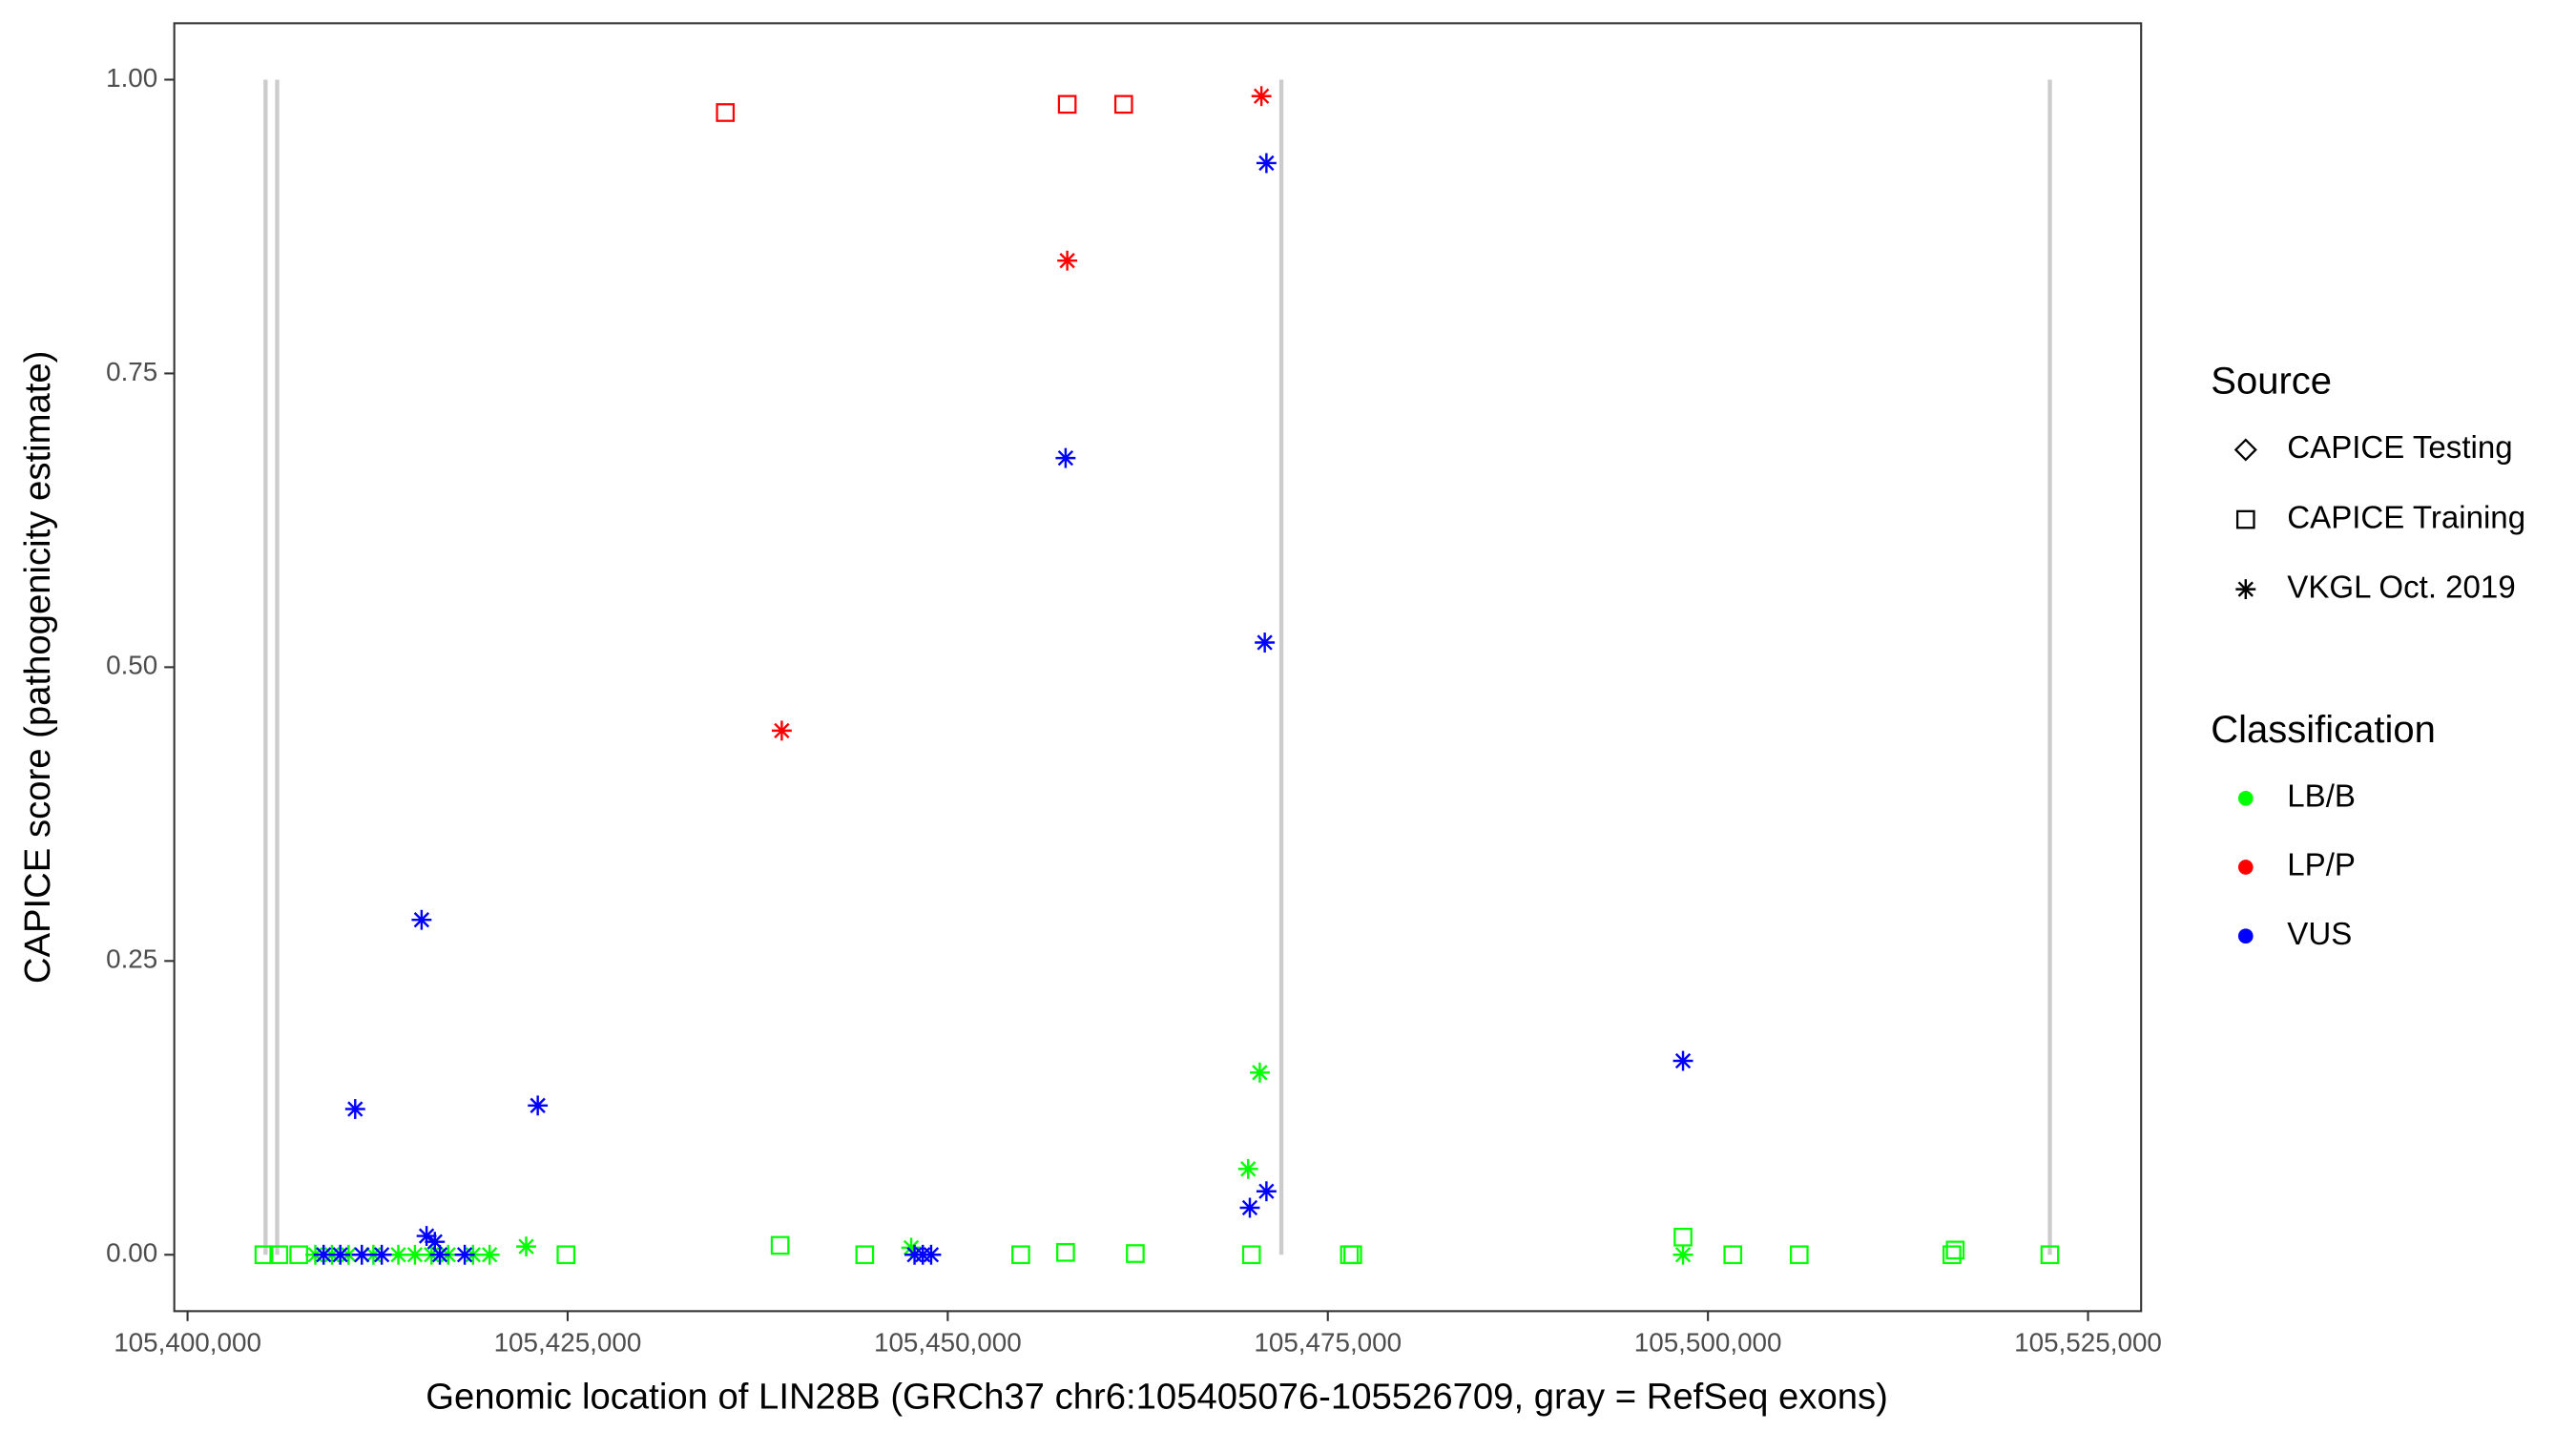  What do you see at coordinates (568, 1343) in the screenshot?
I see `x-tick-label: 105,425,000` at bounding box center [568, 1343].